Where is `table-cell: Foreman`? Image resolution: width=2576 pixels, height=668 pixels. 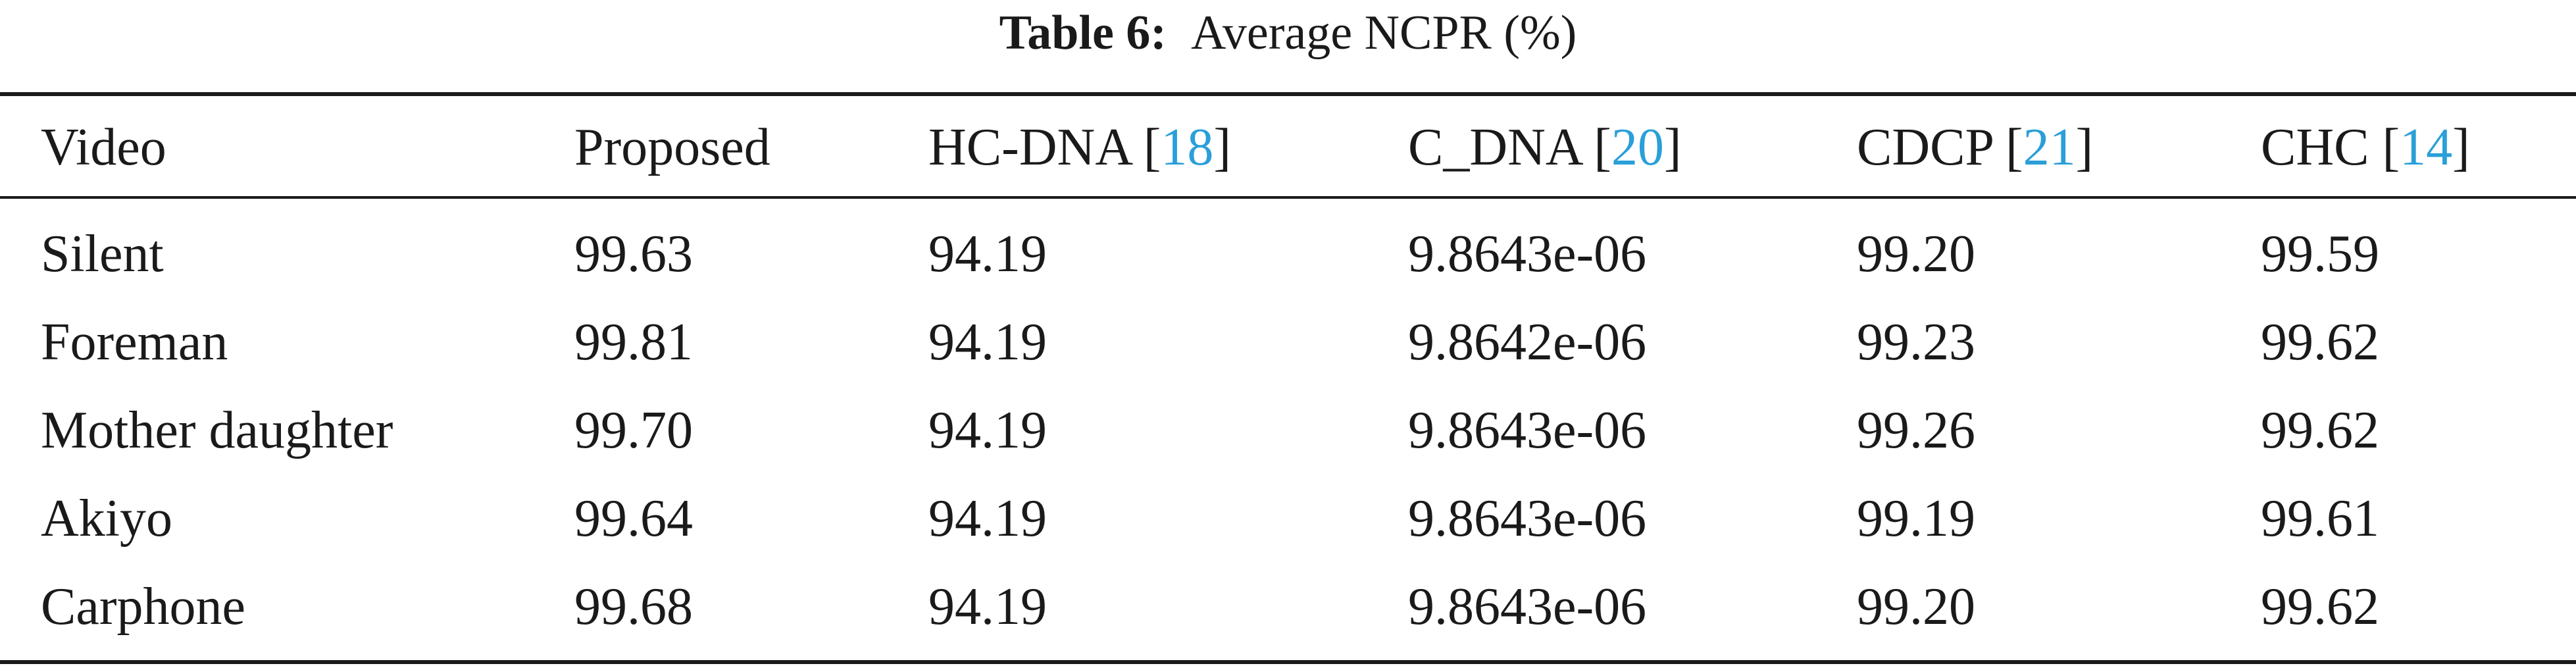
table-cell: Foreman is located at coordinates (134, 342).